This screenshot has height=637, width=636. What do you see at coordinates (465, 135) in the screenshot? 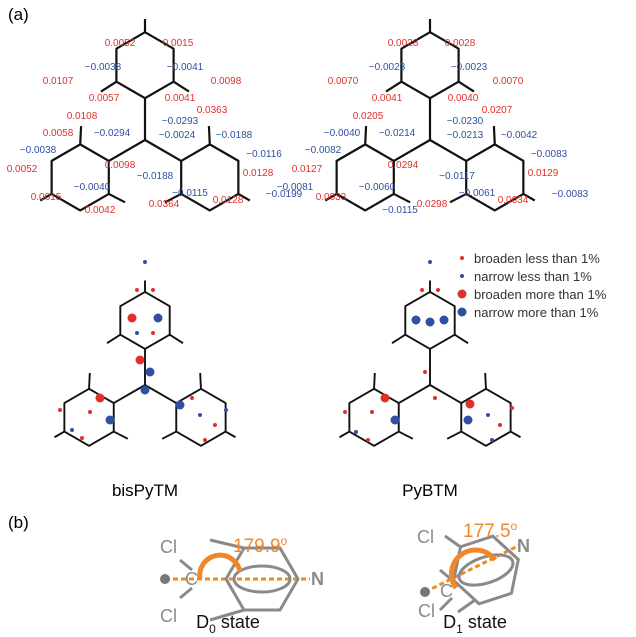
I see `spin-density-label: −0.0213` at bounding box center [465, 135].